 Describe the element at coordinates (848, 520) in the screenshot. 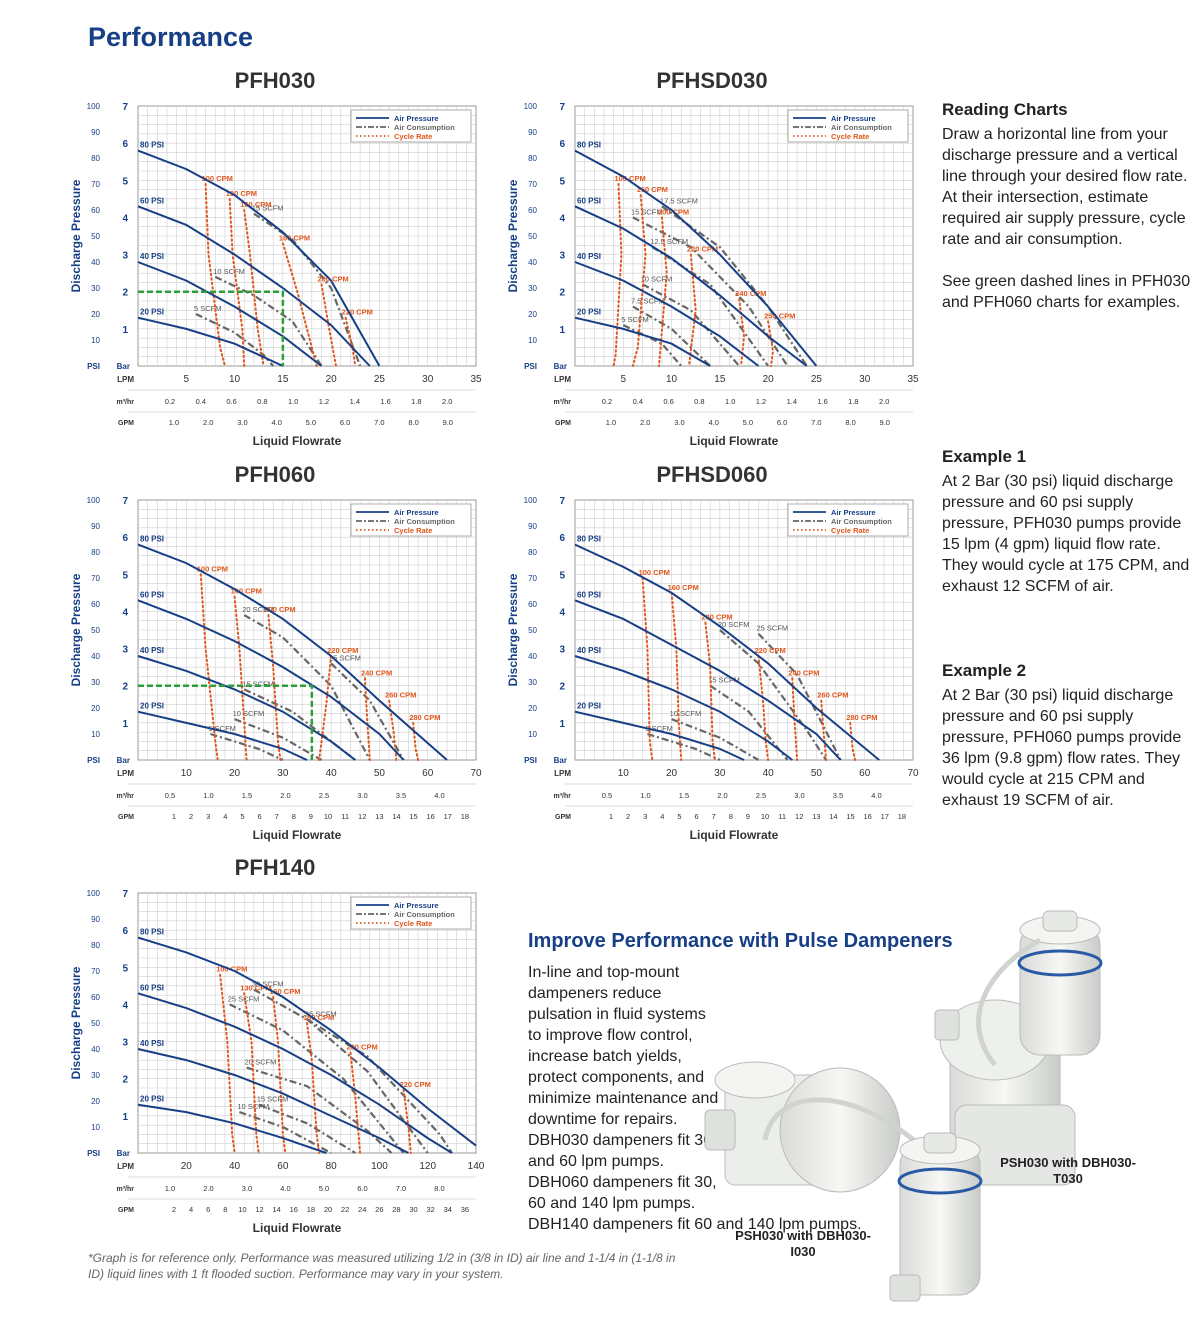

I see `legend-box` at that location.